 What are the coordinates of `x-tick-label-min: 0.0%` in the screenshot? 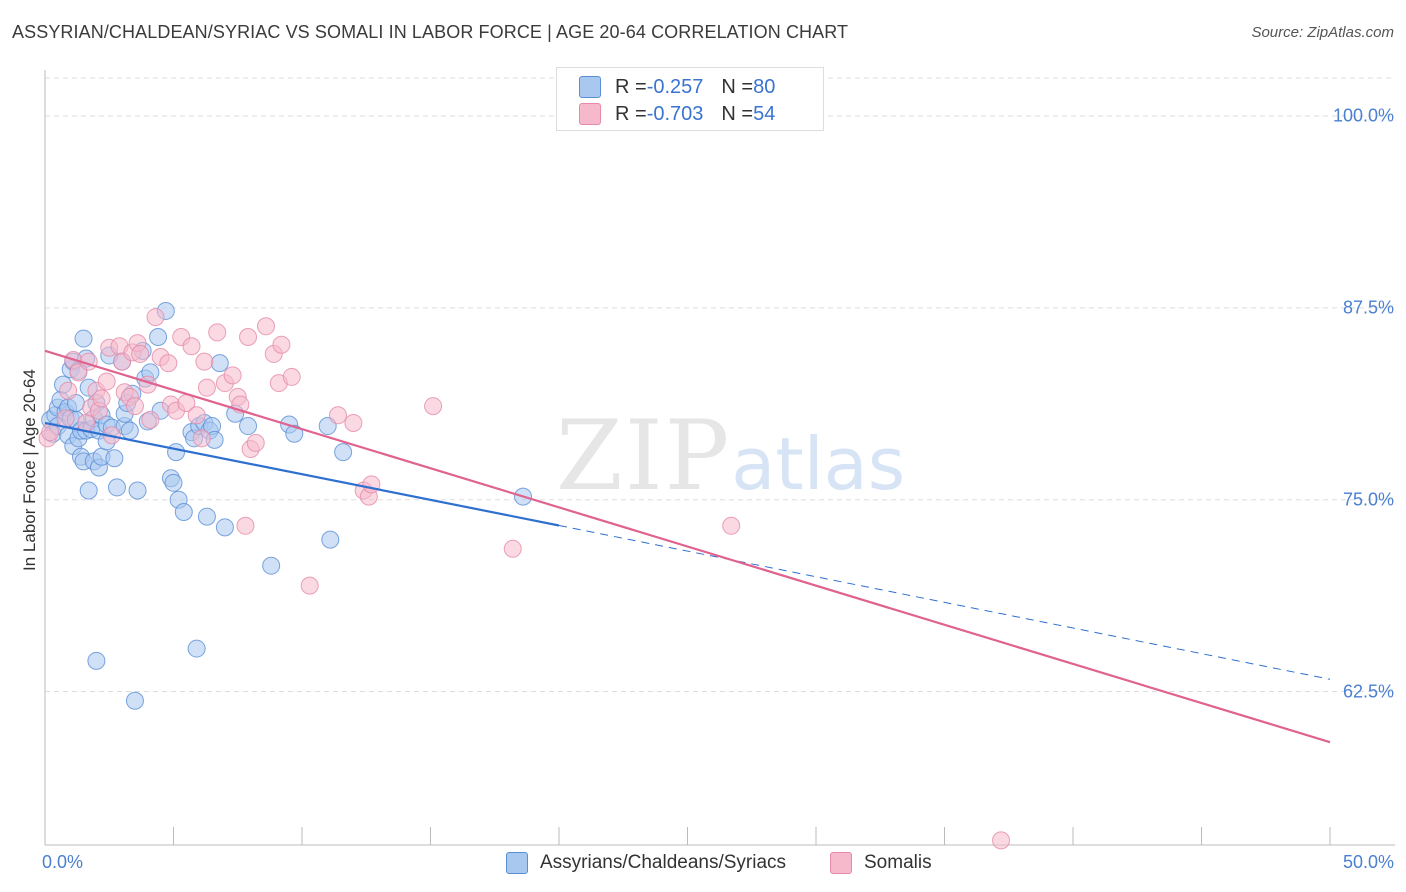 It's located at (63, 862).